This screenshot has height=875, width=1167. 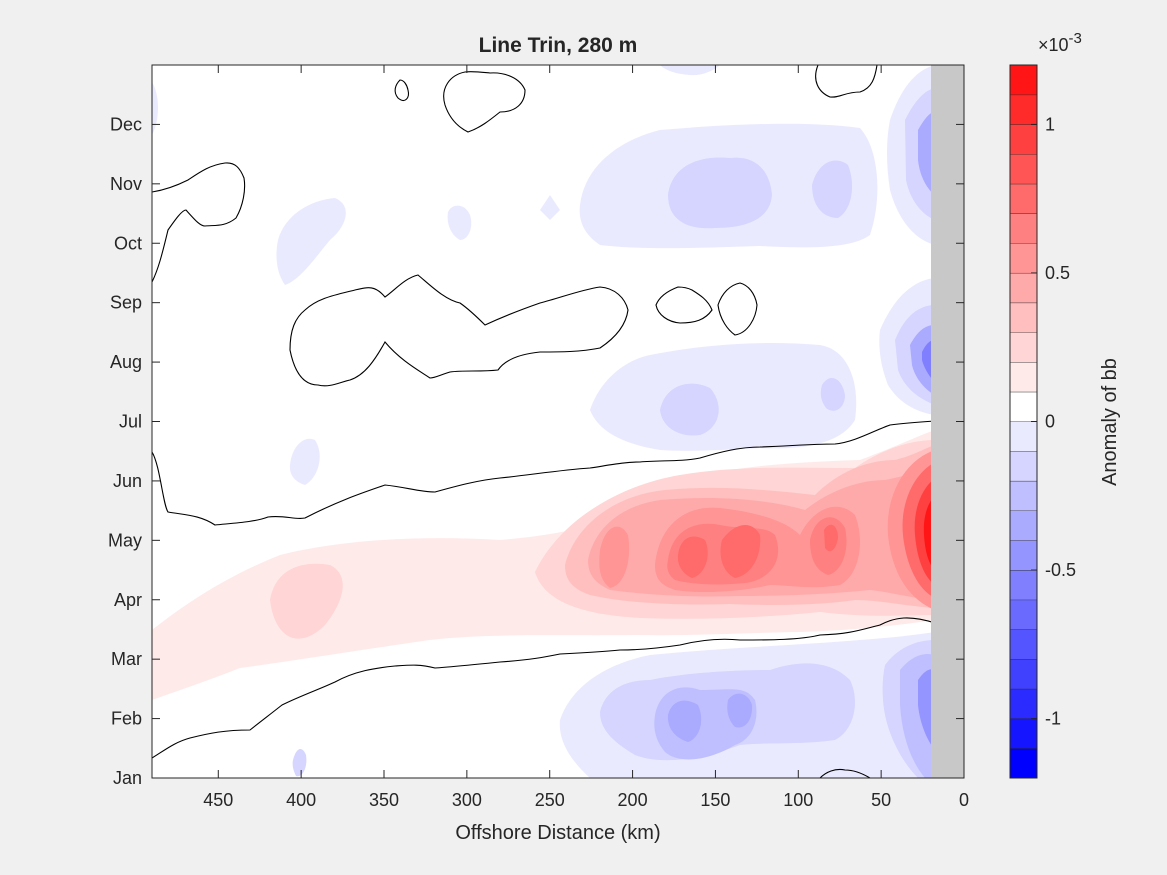 What do you see at coordinates (126, 184) in the screenshot?
I see `y-tick-label: Nov` at bounding box center [126, 184].